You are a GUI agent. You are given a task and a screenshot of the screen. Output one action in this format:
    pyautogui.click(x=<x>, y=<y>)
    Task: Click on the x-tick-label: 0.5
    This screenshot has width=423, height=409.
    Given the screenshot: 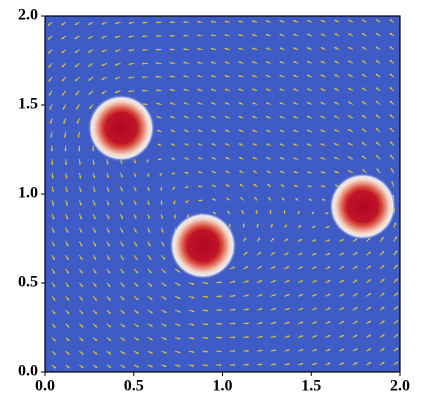 What is the action you would take?
    pyautogui.click(x=134, y=386)
    